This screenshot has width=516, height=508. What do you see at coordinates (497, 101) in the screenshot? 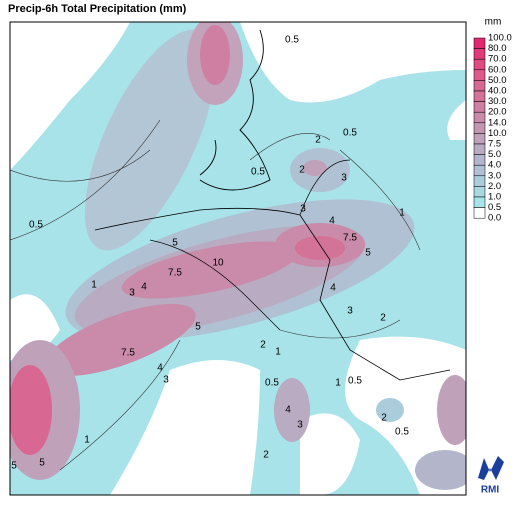
I see `legend-label: 30.0` at bounding box center [497, 101].